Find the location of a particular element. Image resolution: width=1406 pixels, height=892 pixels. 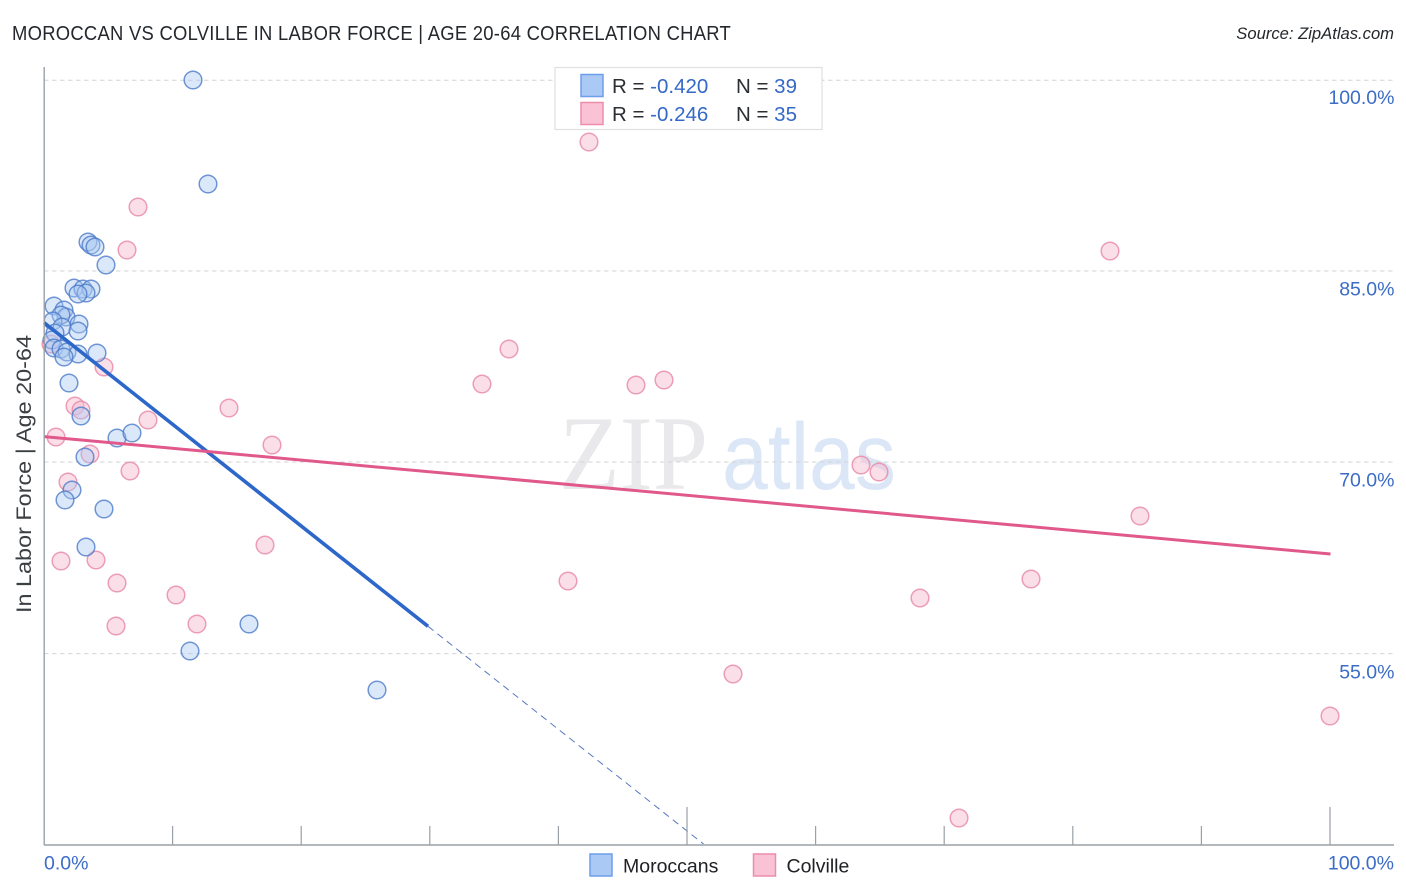

svg-text: Moroccans is located at coordinates (671, 867).